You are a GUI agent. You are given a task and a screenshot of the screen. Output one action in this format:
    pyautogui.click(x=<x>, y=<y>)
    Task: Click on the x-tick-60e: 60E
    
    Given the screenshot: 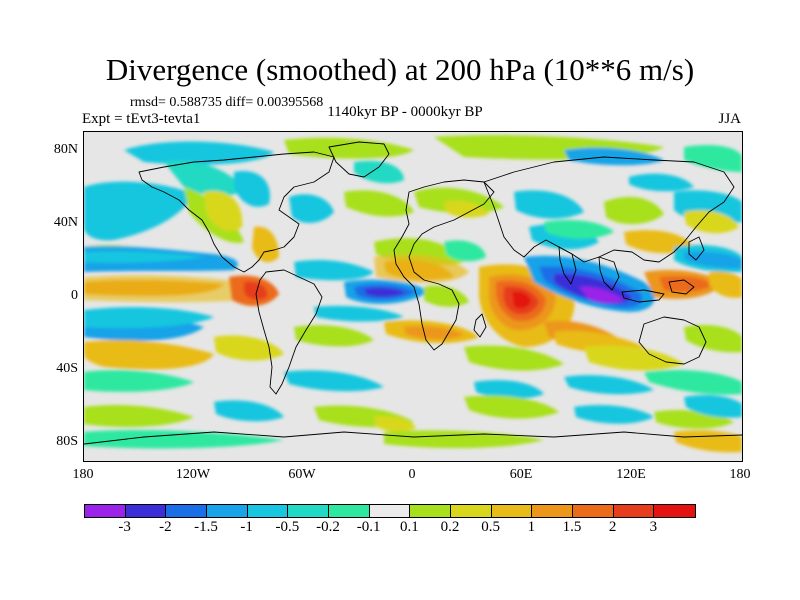 What is the action you would take?
    pyautogui.click(x=521, y=474)
    